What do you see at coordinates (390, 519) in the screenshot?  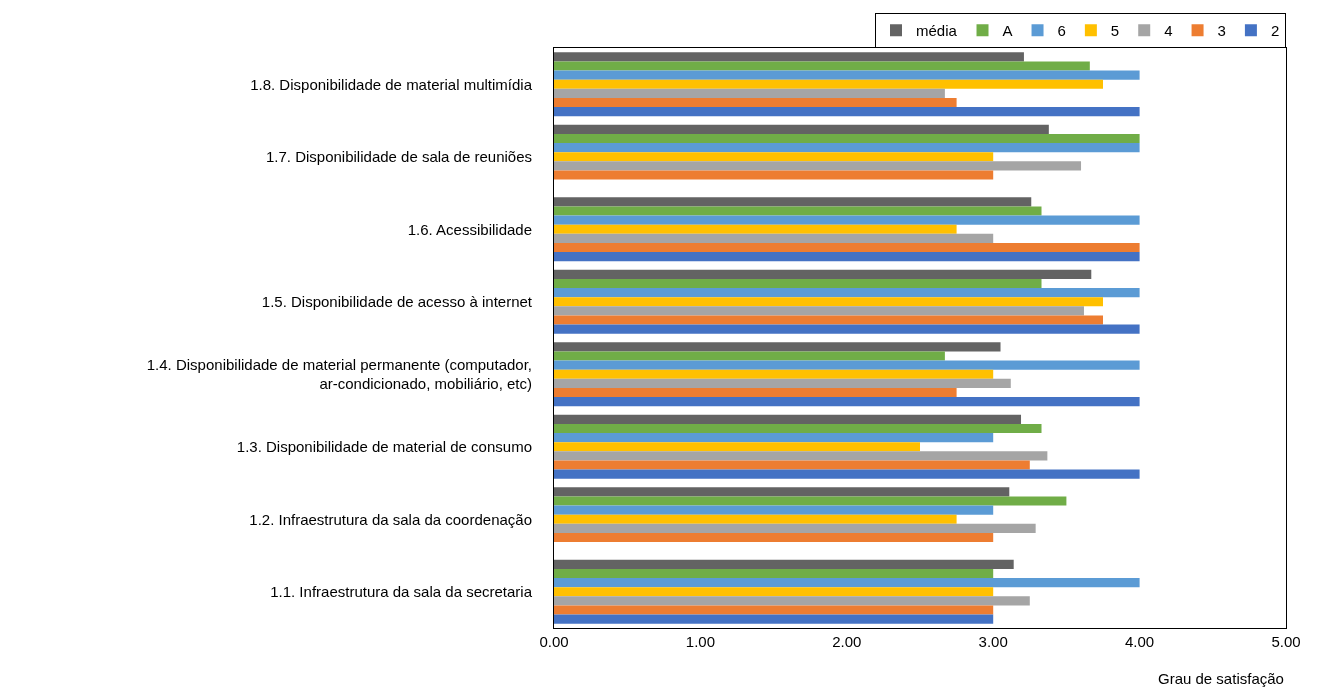 I see `y-tick-label: 1.2. Infraestrutura da sala da coordenação` at bounding box center [390, 519].